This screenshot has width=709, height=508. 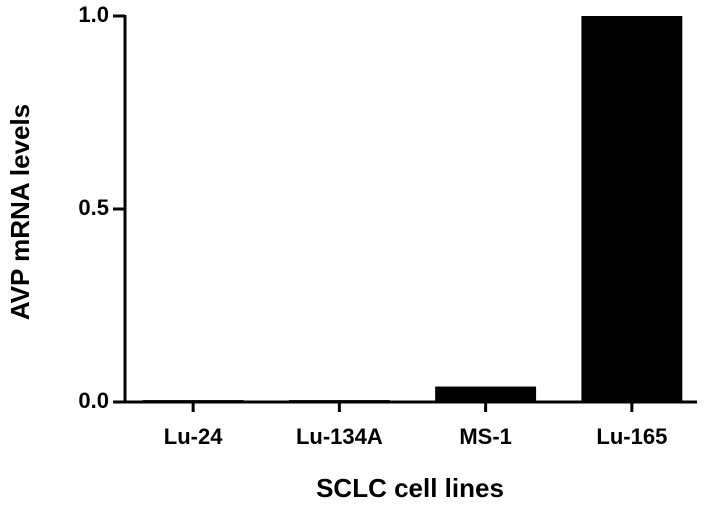 What do you see at coordinates (631, 436) in the screenshot?
I see `x-tick-label: Lu-165` at bounding box center [631, 436].